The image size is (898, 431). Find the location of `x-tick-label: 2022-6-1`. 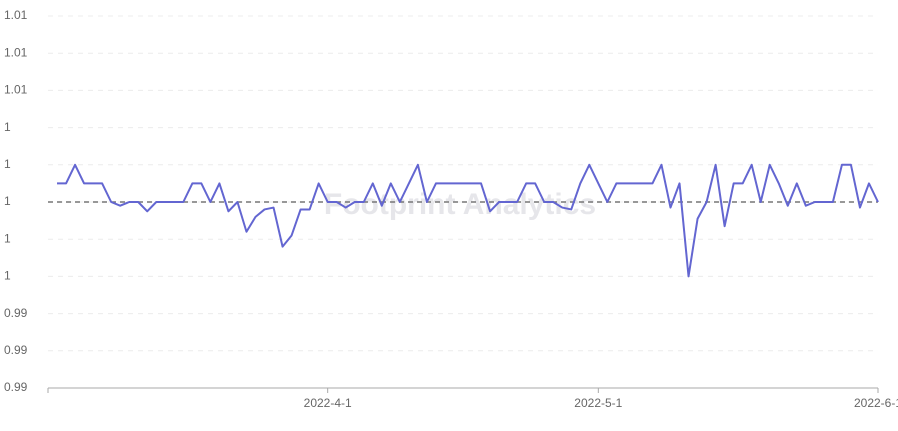

x-tick-label: 2022-6-1 is located at coordinates (876, 403).